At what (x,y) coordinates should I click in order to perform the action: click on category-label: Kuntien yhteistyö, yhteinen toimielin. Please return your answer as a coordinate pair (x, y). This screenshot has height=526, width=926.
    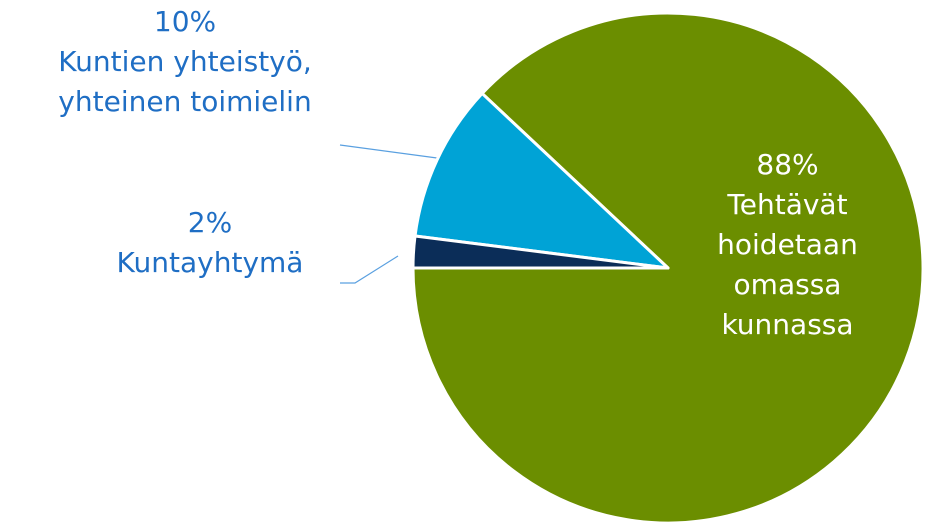
    Looking at the image, I should click on (185, 81).